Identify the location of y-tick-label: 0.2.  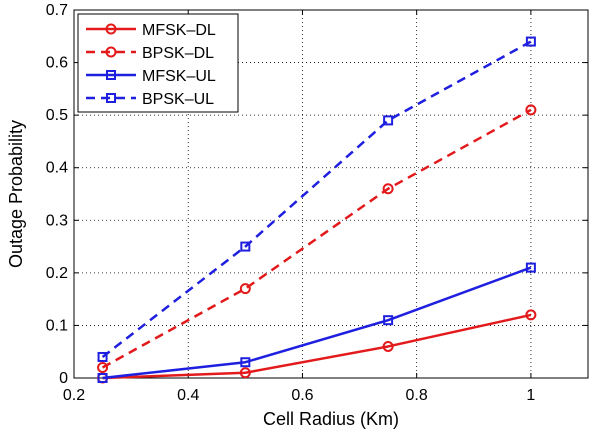
(57, 273).